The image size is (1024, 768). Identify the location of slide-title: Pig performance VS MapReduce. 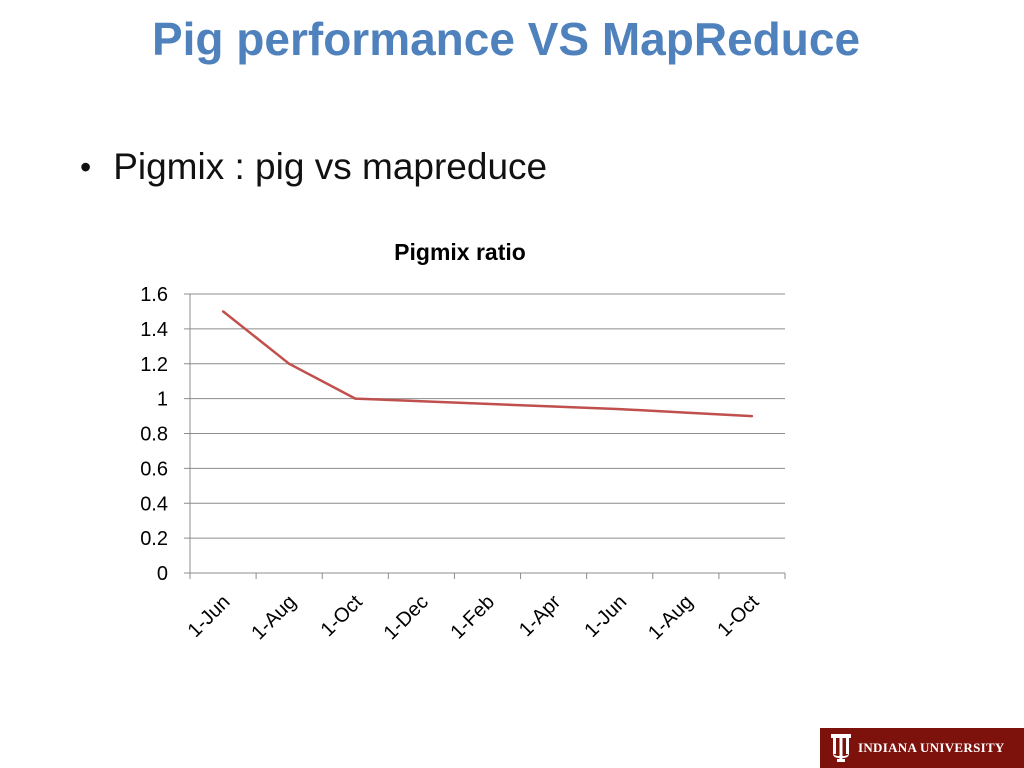
(506, 39).